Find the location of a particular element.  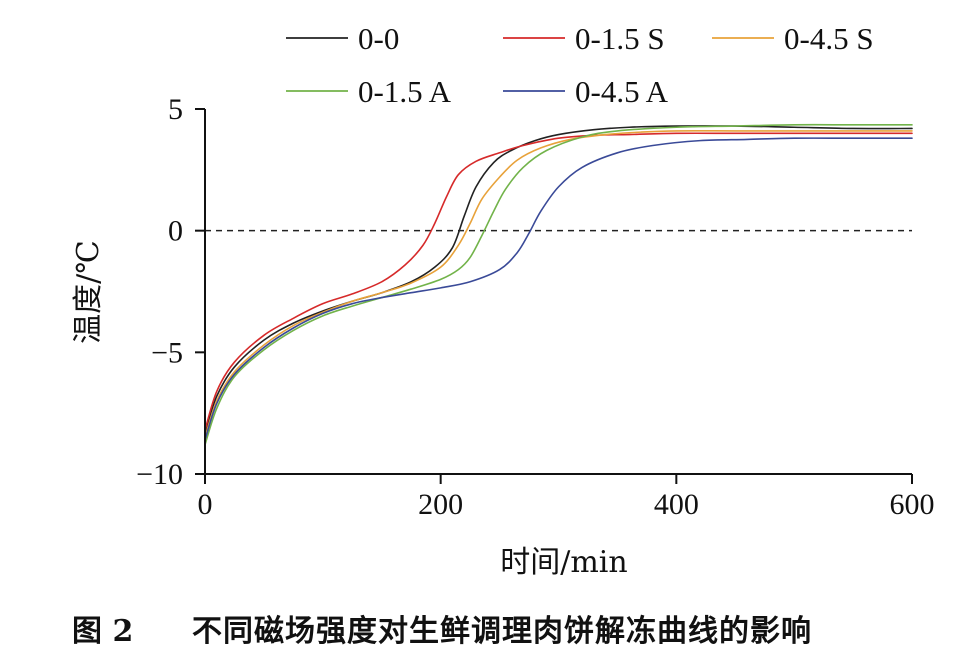

x-axis-title: 时间/min is located at coordinates (563, 562).